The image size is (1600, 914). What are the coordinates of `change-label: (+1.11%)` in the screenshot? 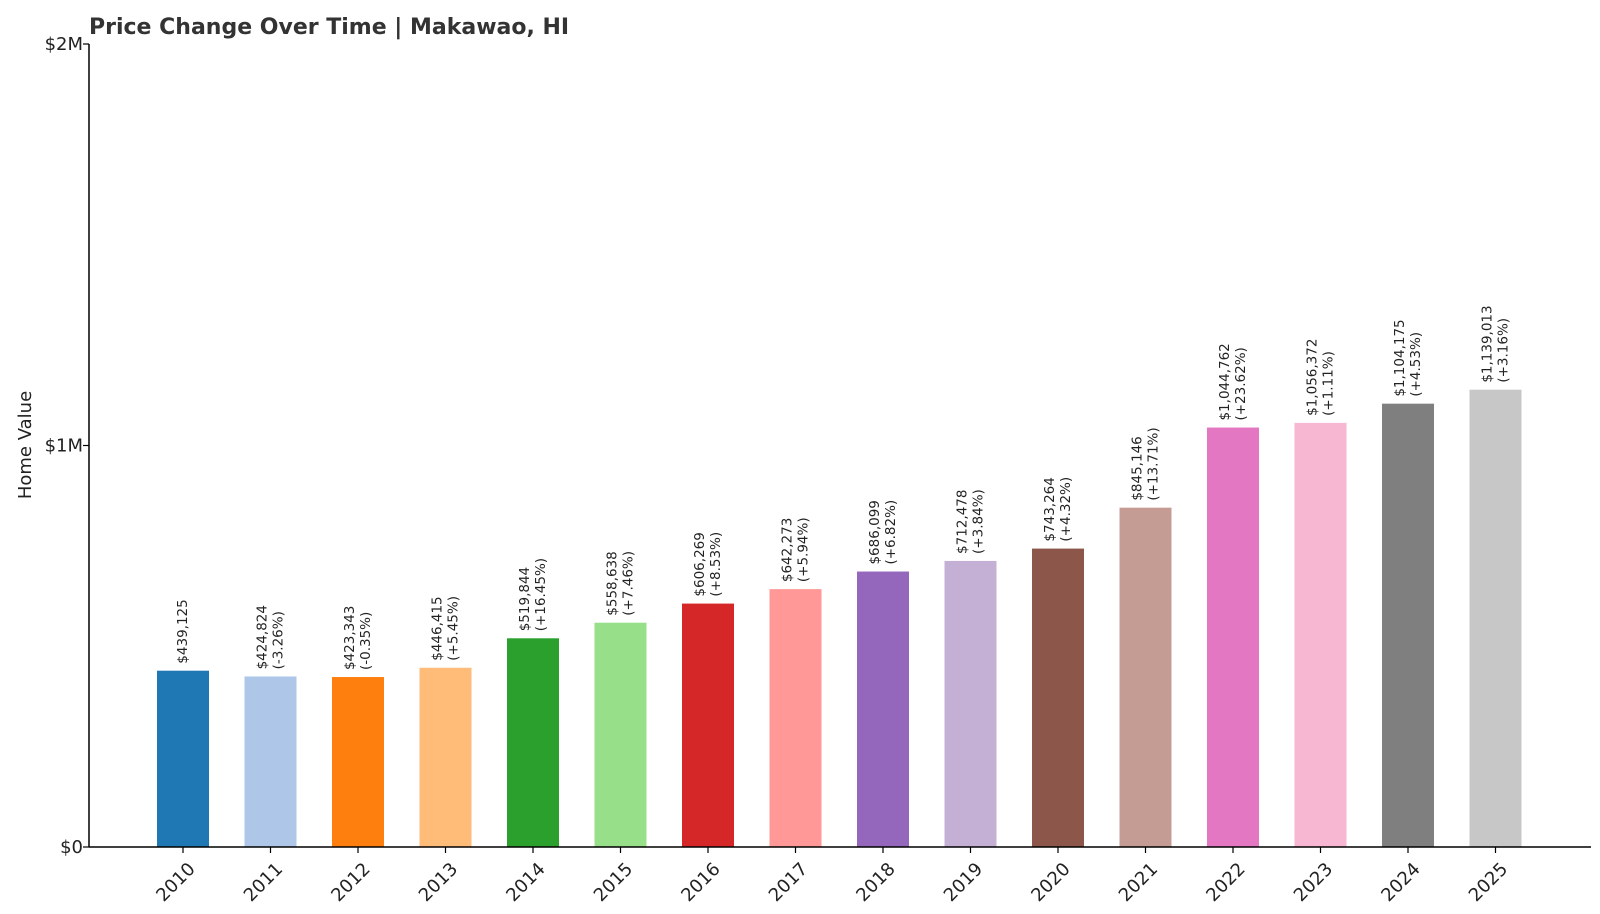 It's located at (1329, 383).